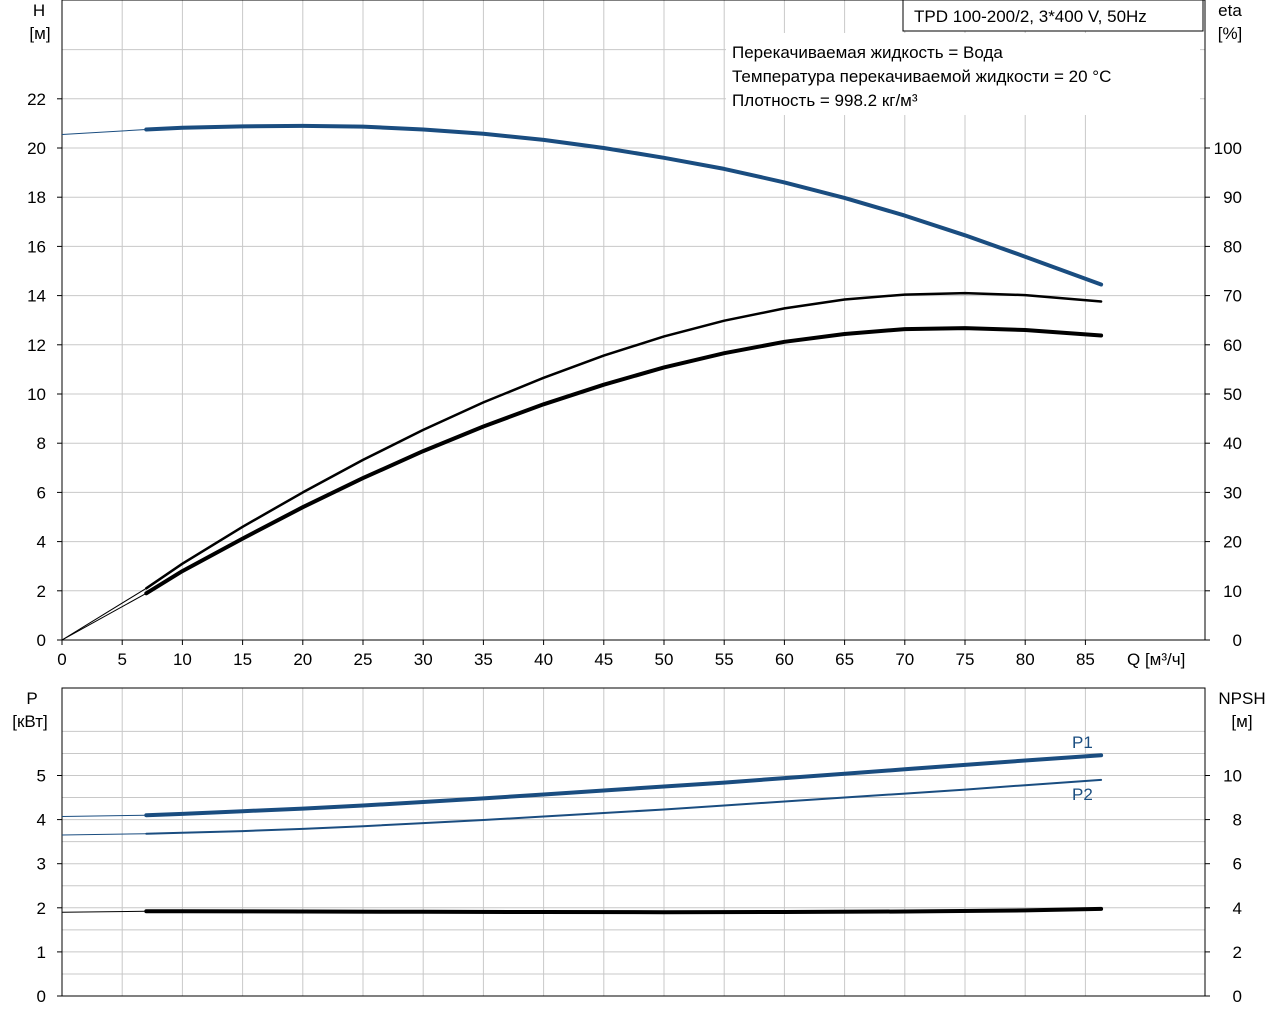 This screenshot has width=1280, height=1029. Describe the element at coordinates (1228, 148) in the screenshot. I see `top-right-tick-label: 100` at that location.